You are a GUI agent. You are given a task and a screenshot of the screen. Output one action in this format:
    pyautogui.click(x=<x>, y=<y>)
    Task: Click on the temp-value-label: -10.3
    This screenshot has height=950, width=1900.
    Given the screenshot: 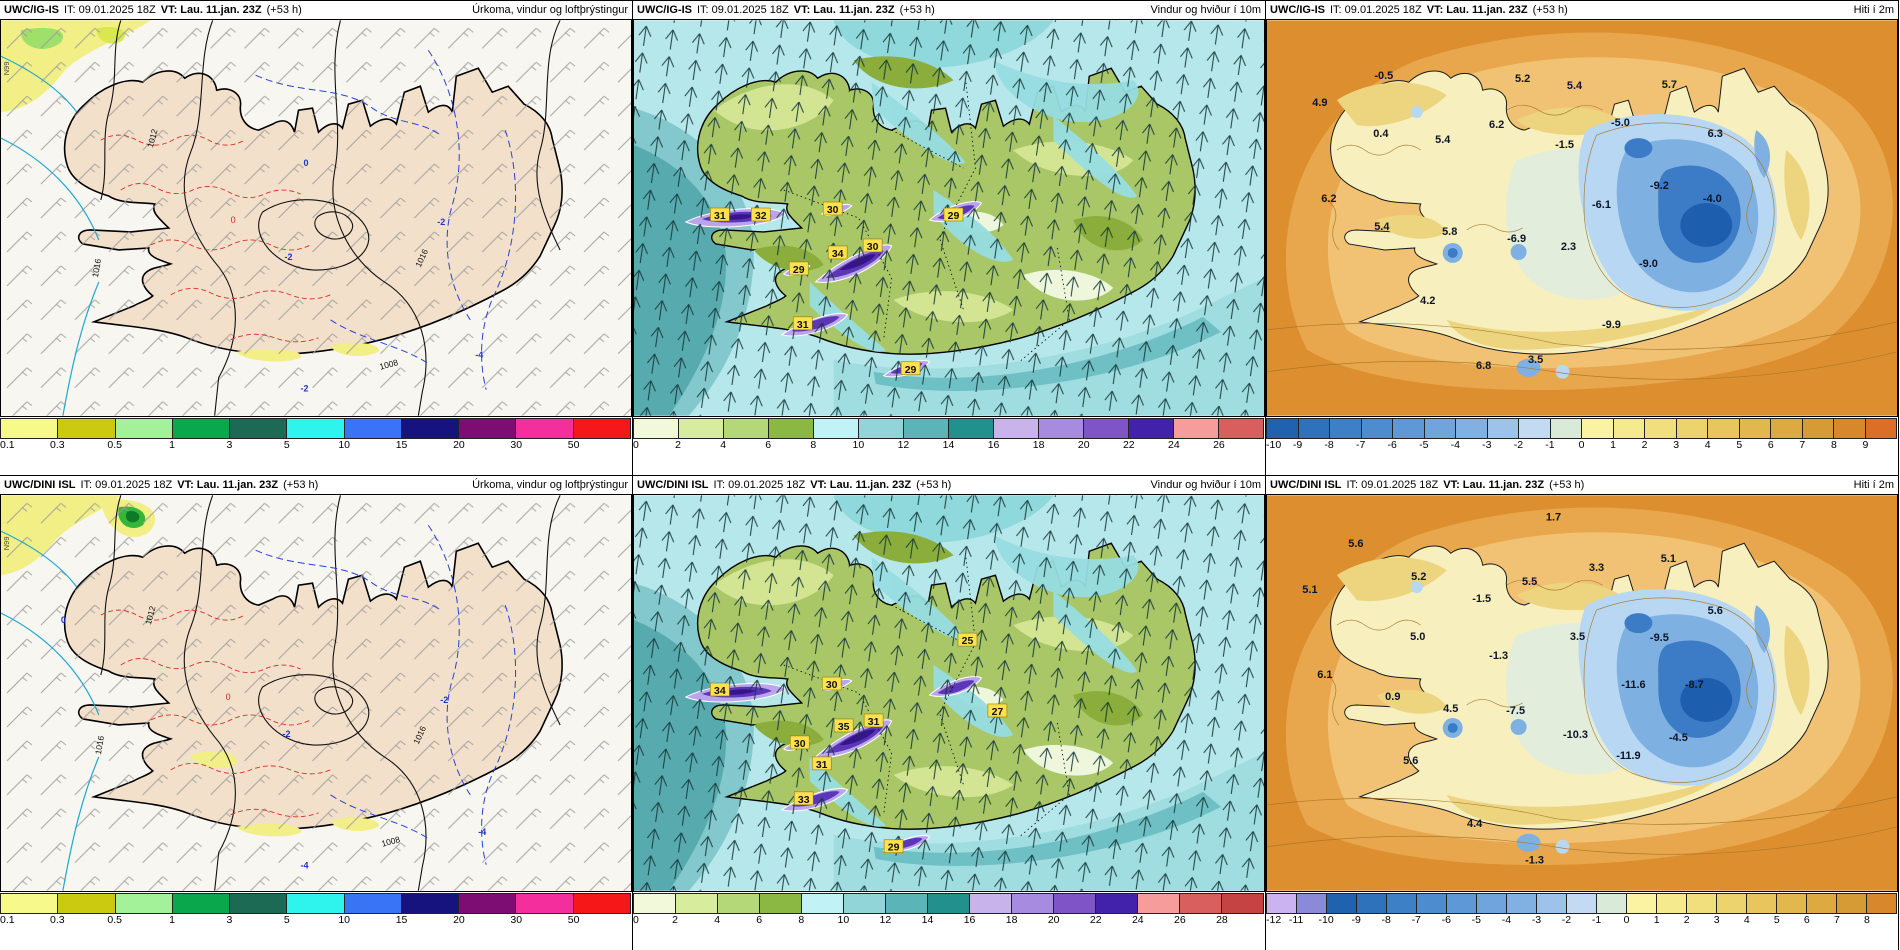 What is the action you would take?
    pyautogui.click(x=1575, y=735)
    